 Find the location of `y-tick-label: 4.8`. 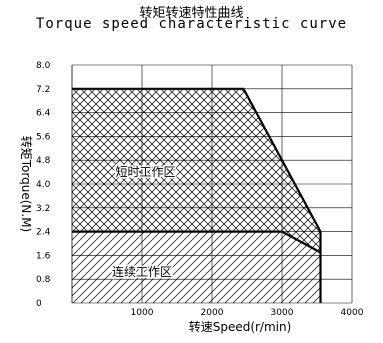

y-tick-label: 4.8 is located at coordinates (43, 161).